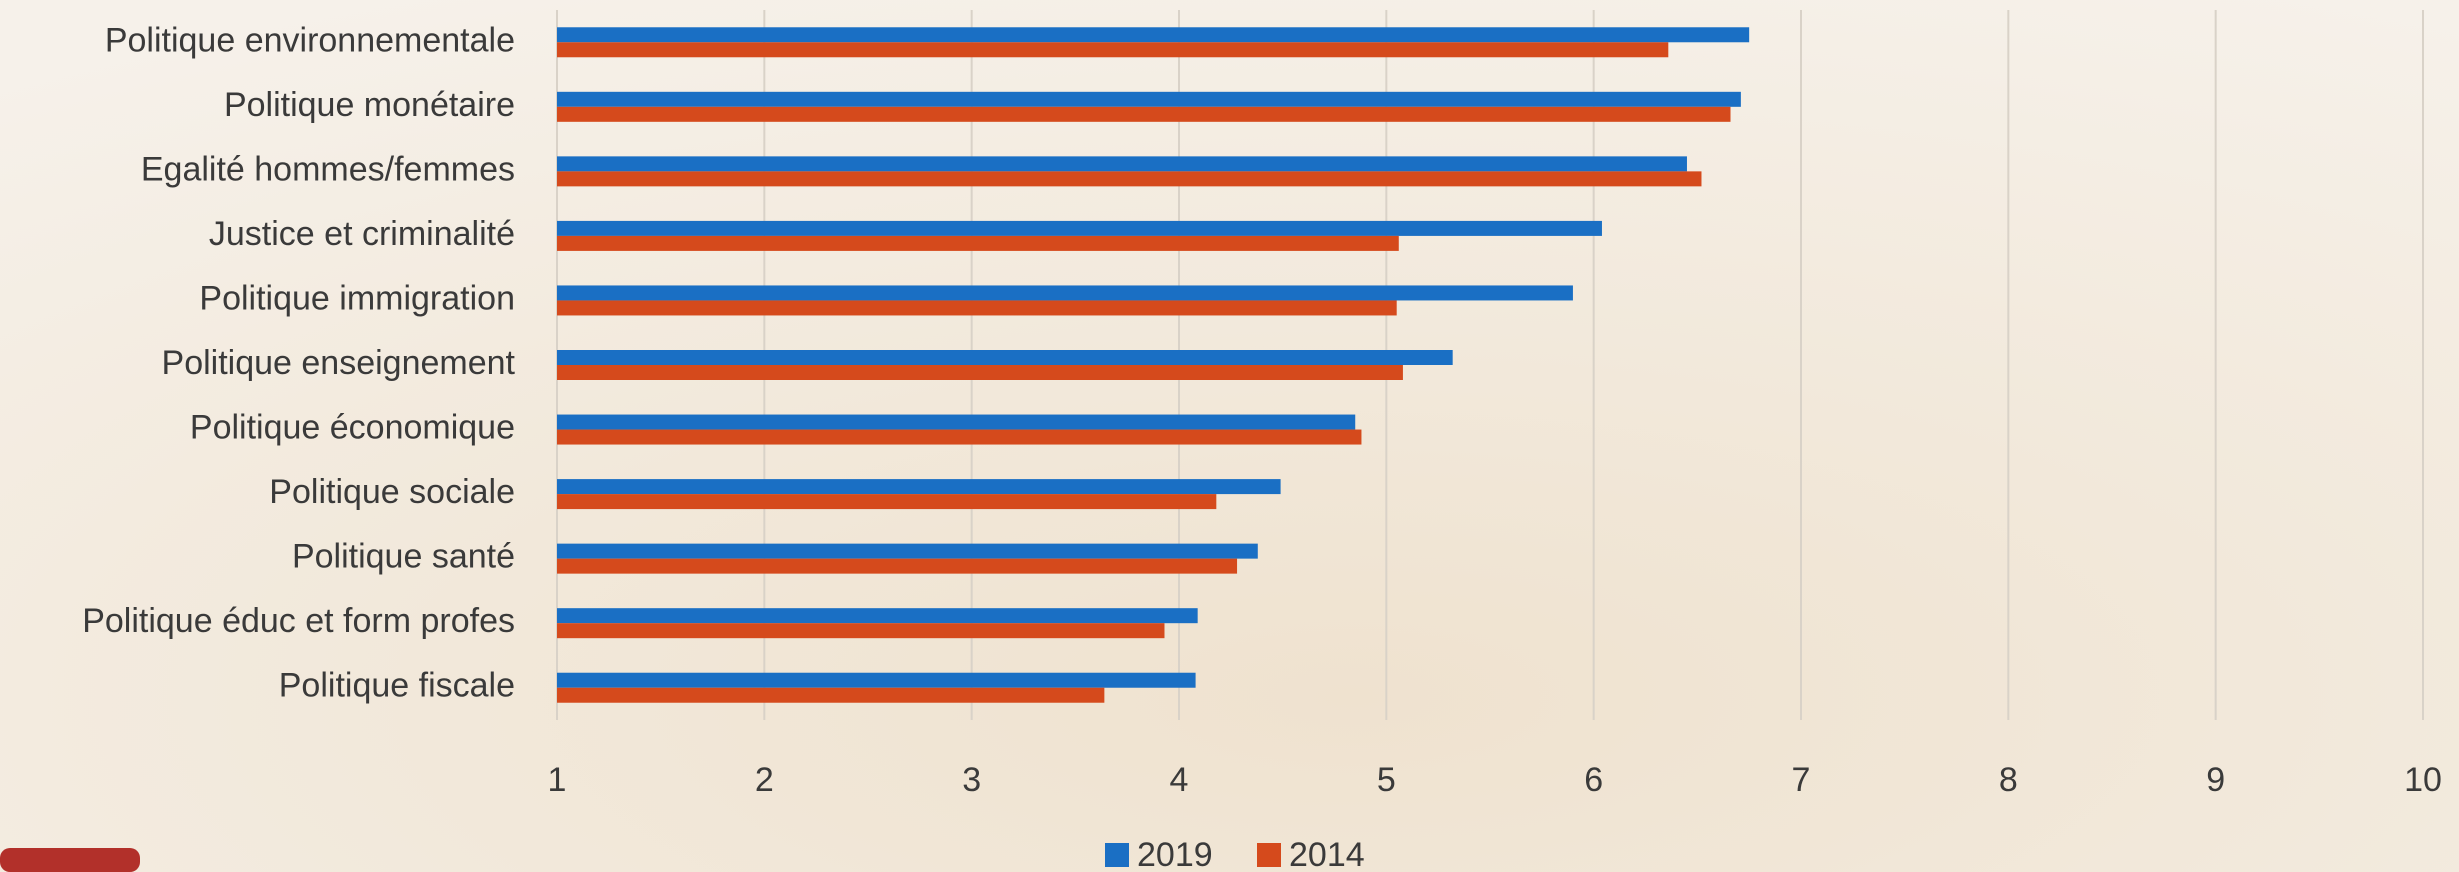 This screenshot has height=872, width=2459. I want to click on y-tick-label: Egalité hommes/femmes, so click(328, 169).